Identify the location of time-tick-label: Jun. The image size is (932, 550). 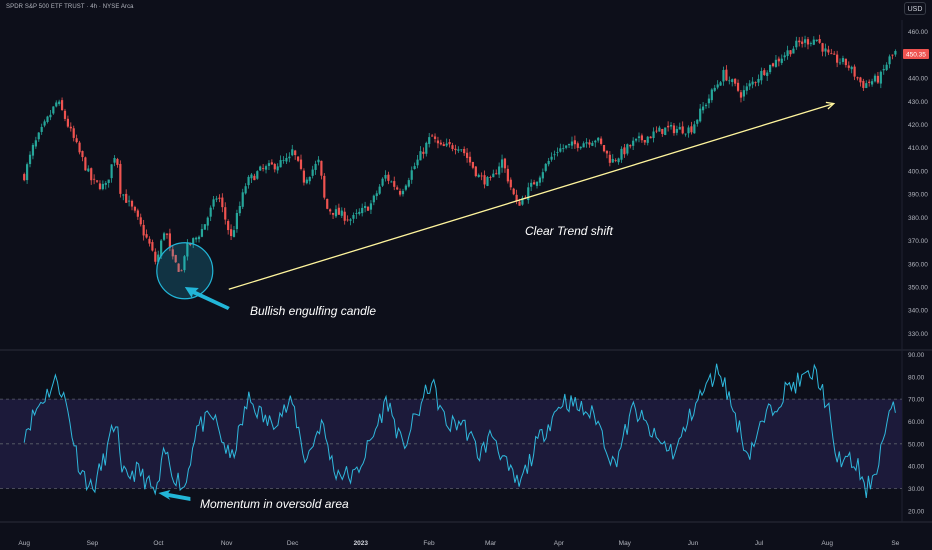
(693, 543).